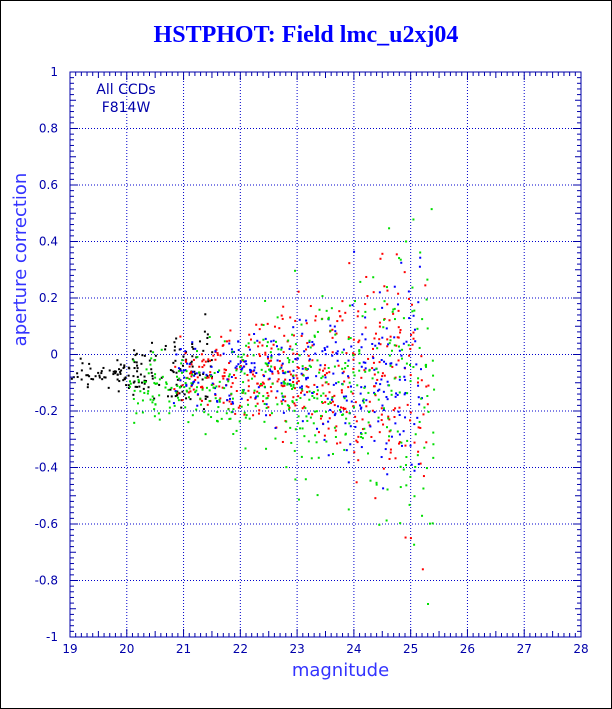 Image resolution: width=612 pixels, height=709 pixels. I want to click on chart-title: HSTPHOT: Field lmc_u2xj04, so click(306, 35).